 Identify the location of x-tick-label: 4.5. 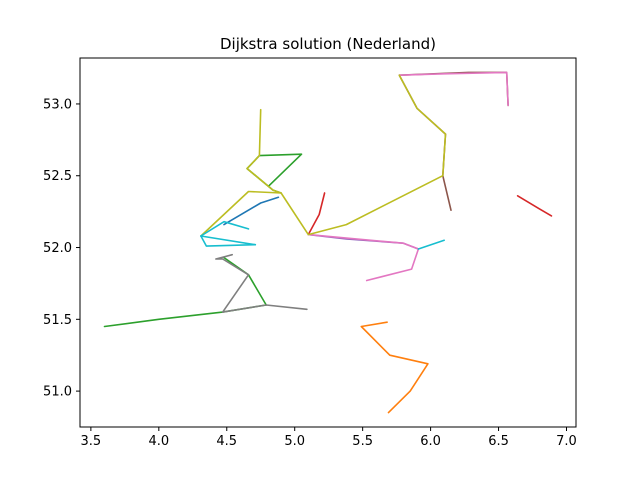
(226, 441).